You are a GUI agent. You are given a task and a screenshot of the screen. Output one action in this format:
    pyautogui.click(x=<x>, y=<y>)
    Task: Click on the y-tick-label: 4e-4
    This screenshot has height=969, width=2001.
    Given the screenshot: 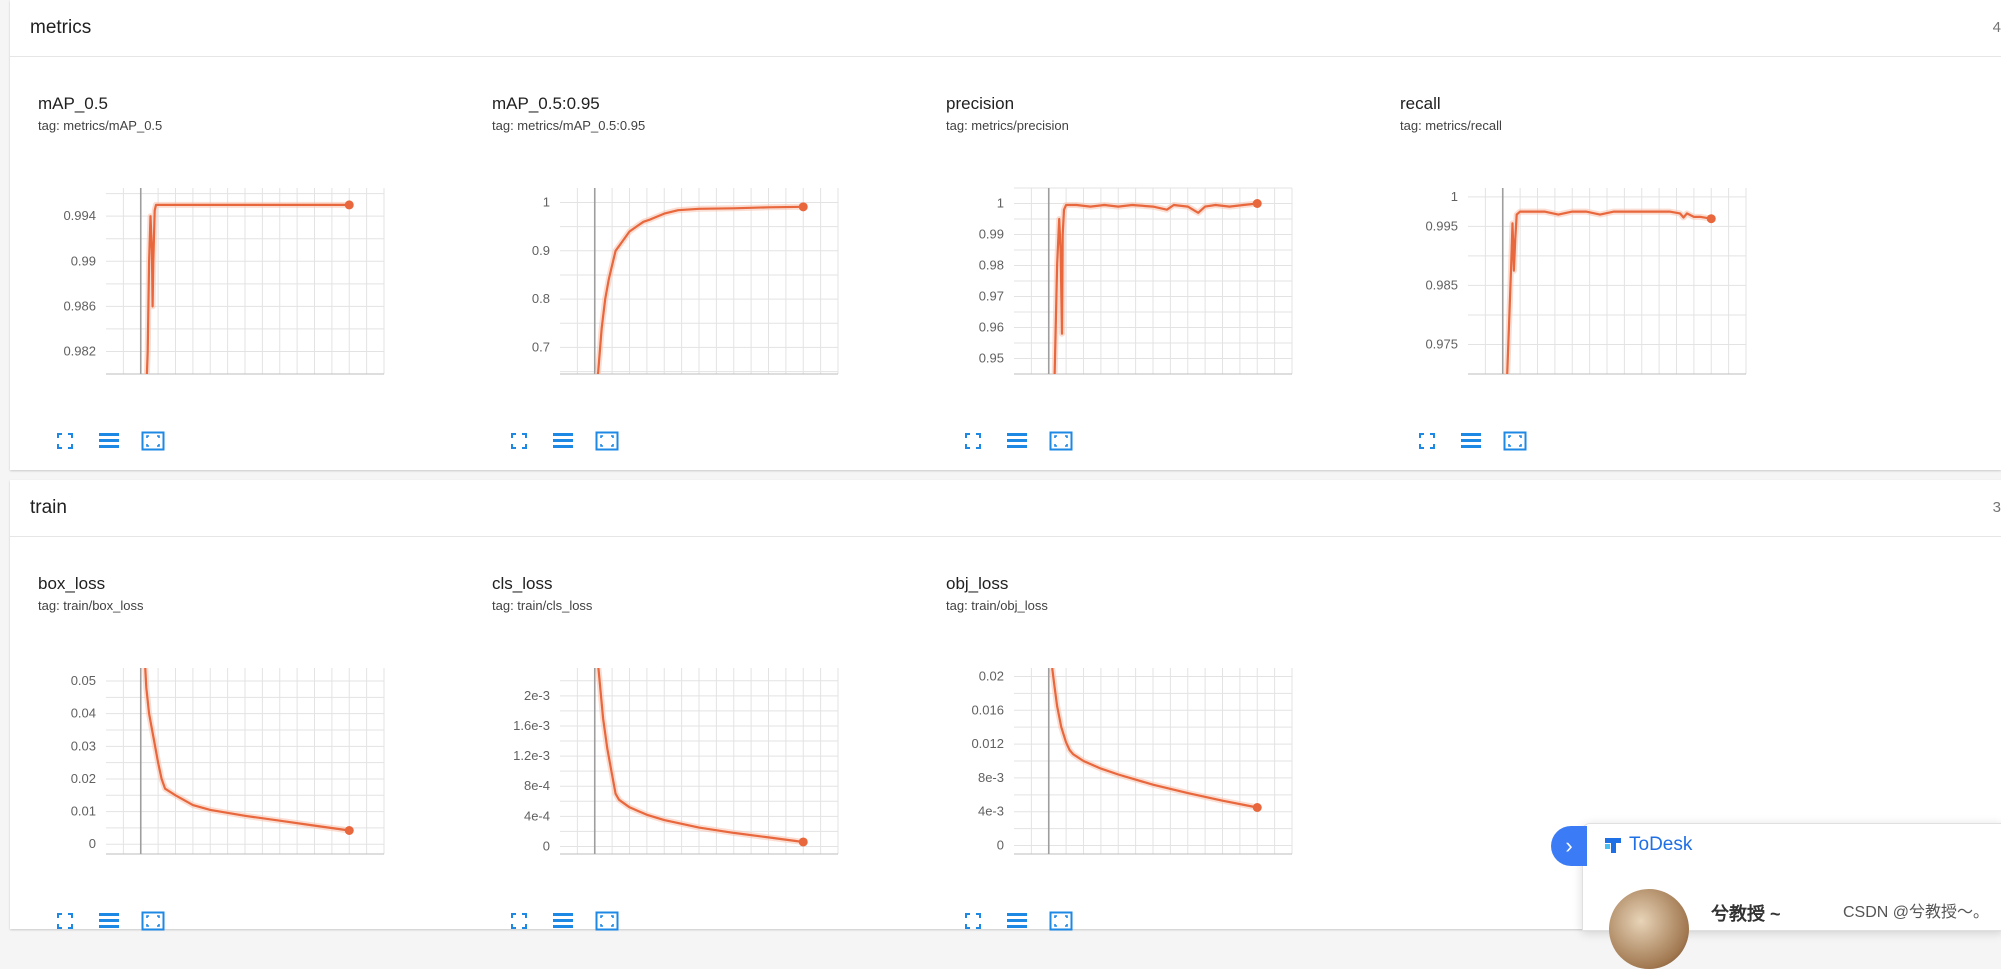 What is the action you would take?
    pyautogui.click(x=537, y=815)
    